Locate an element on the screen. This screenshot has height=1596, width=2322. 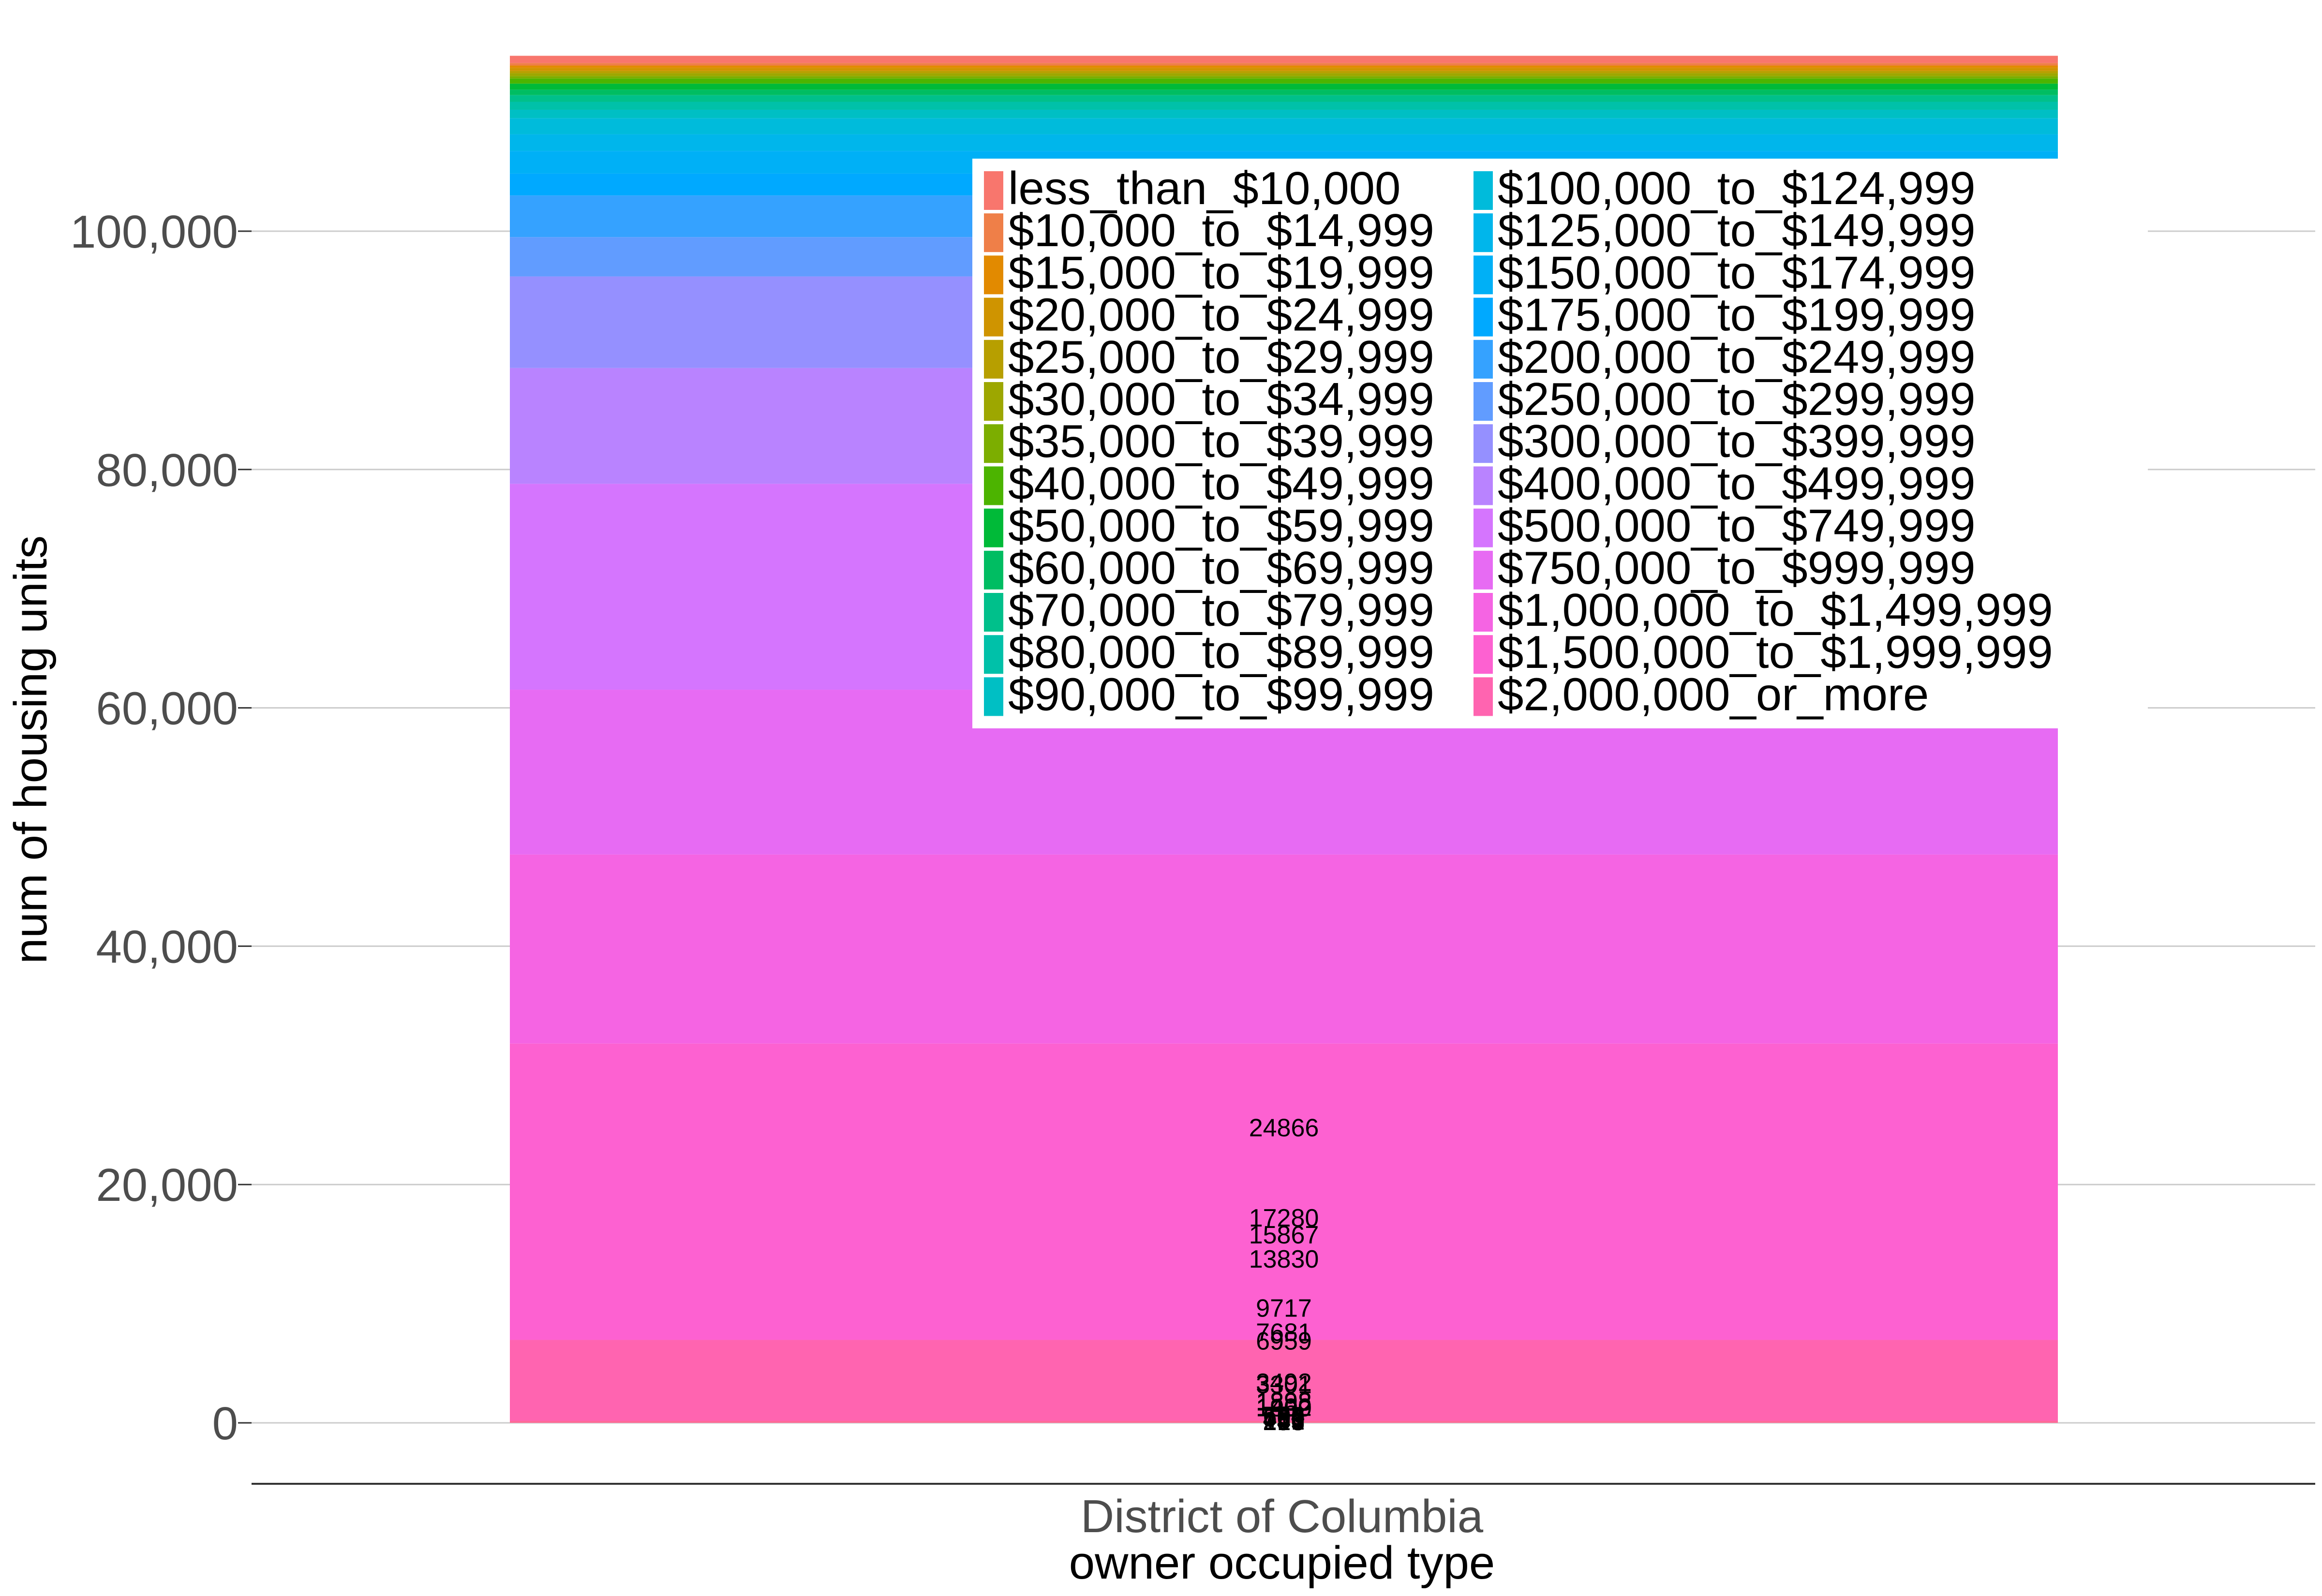
legend-label: $10,000_to_$14,999 is located at coordinates (1221, 230).